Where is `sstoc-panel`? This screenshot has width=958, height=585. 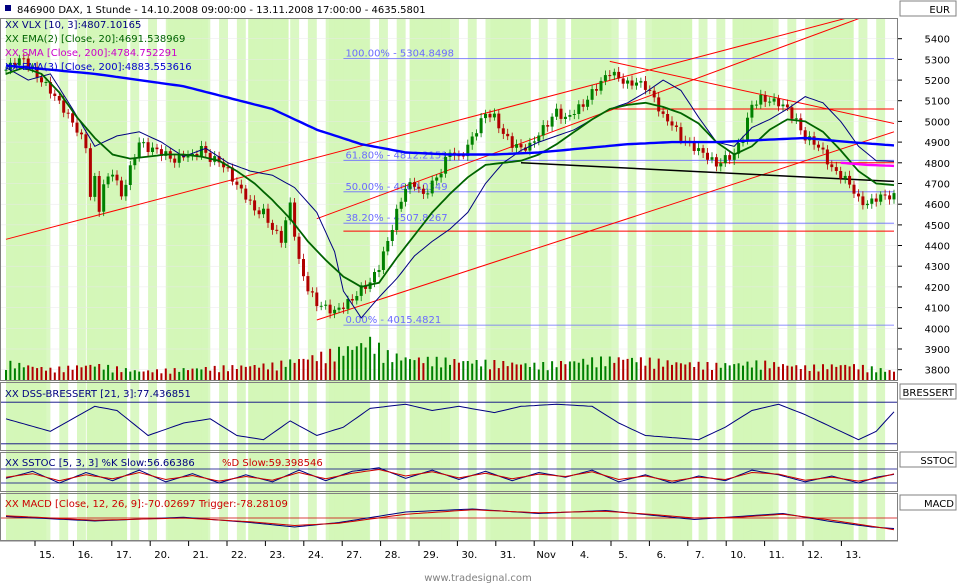
sstoc-panel is located at coordinates (449, 475).